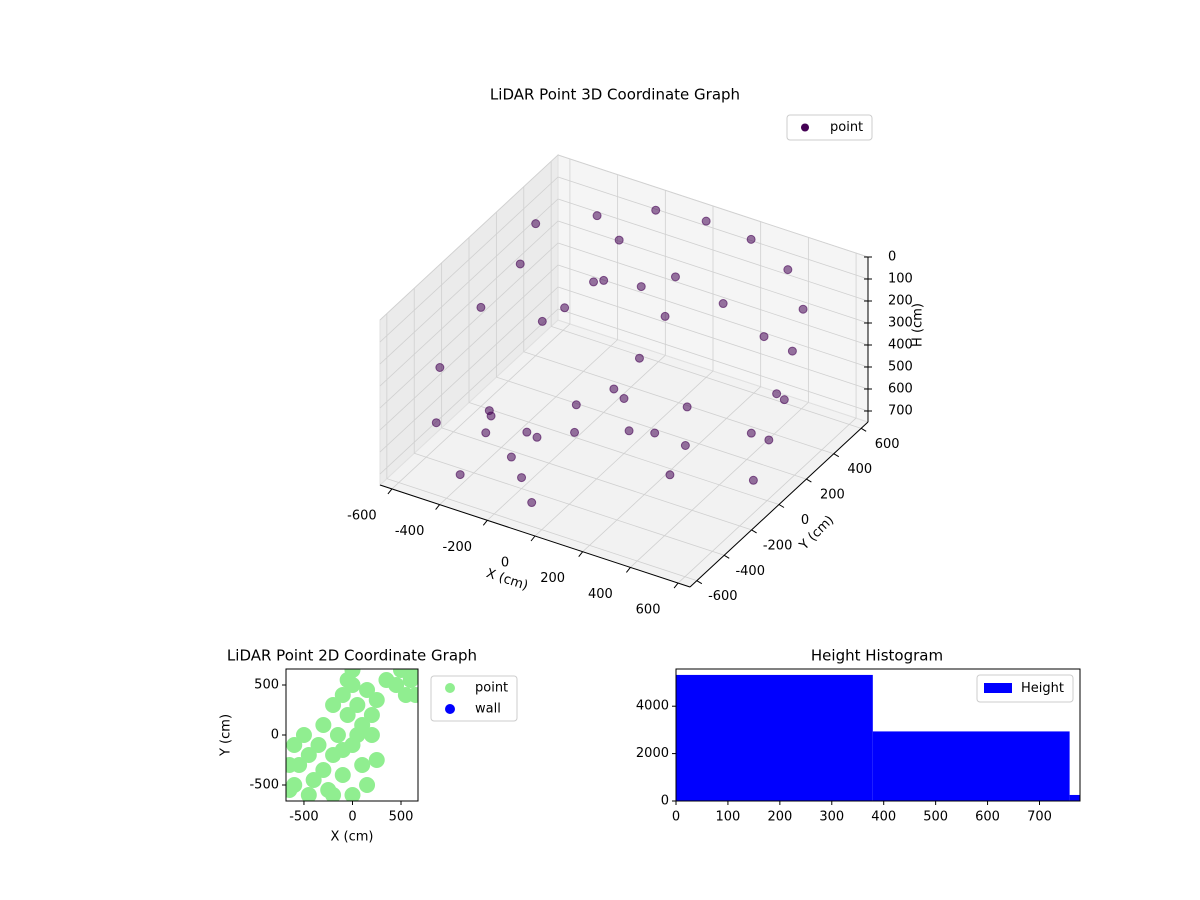  What do you see at coordinates (831, 817) in the screenshot?
I see `x-tick-label: 300` at bounding box center [831, 817].